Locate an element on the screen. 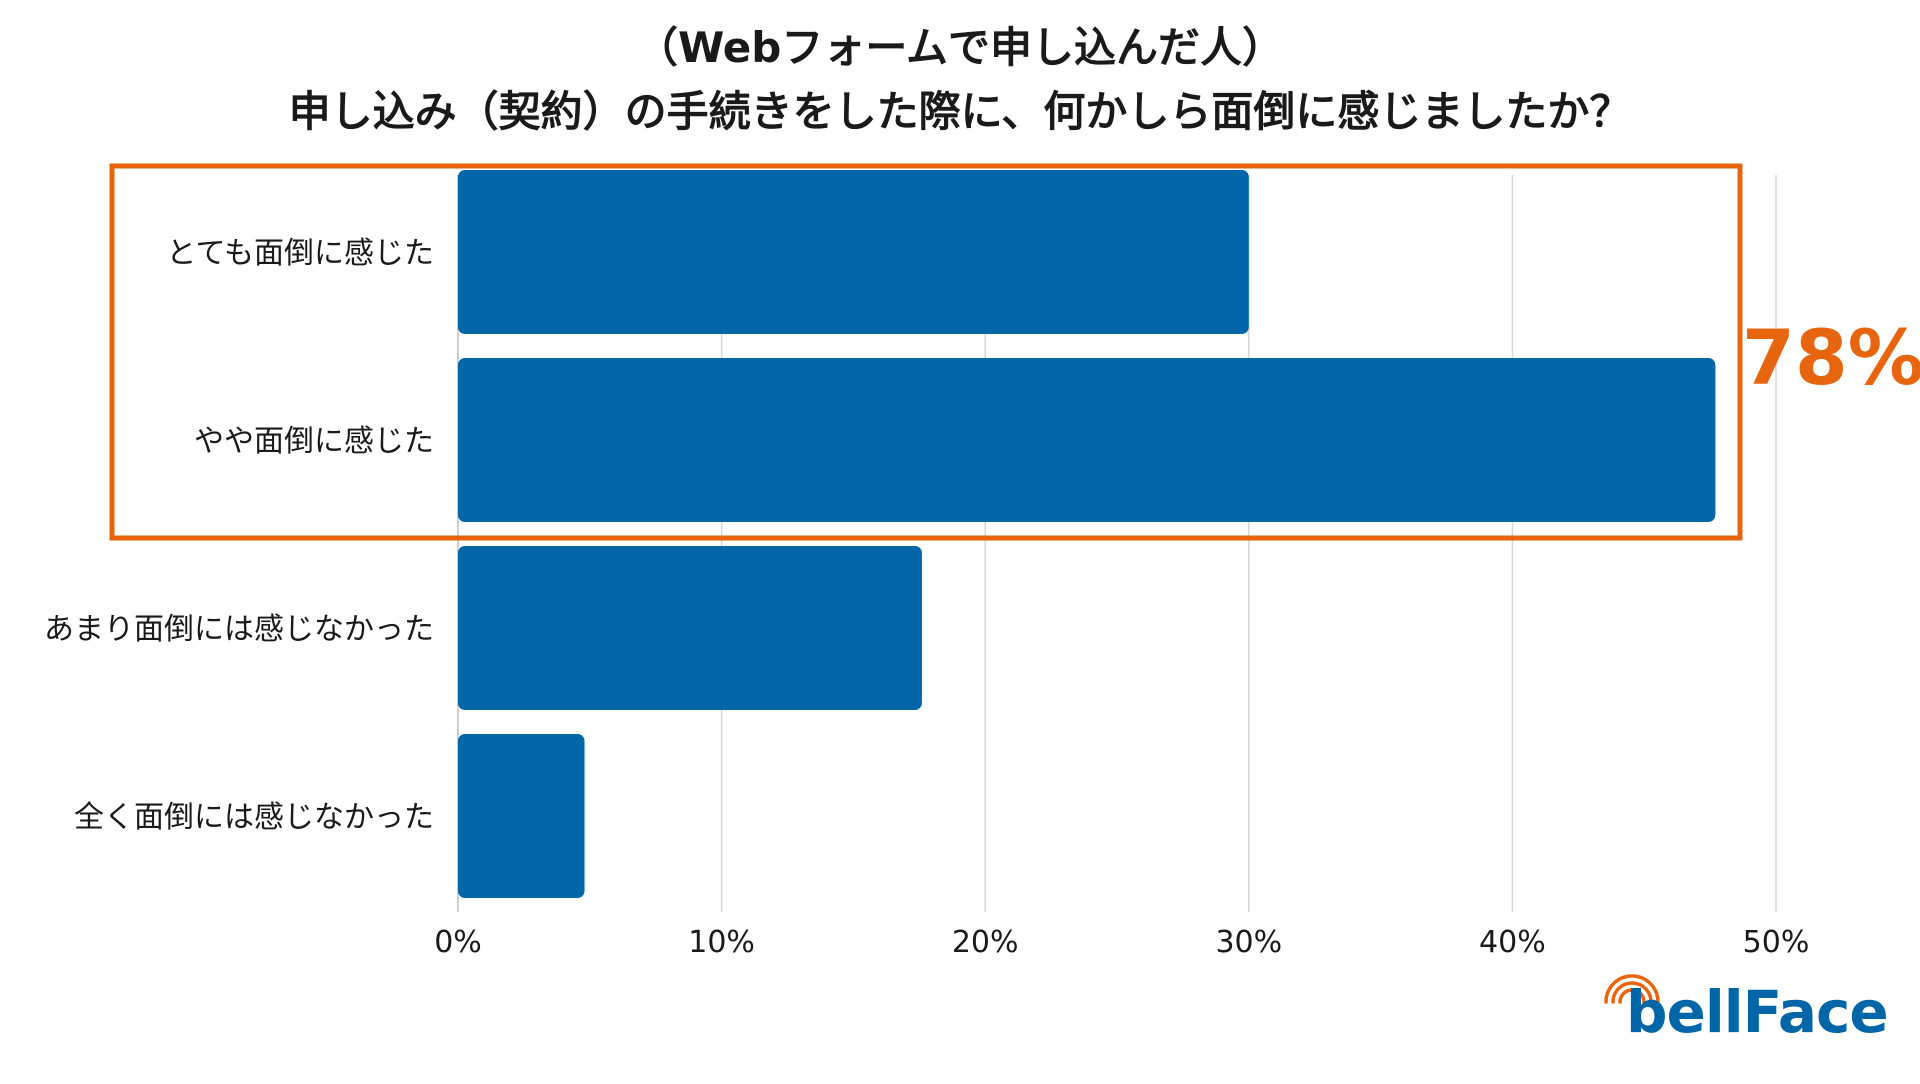 The height and width of the screenshot is (1084, 1920). category-label-3: 全く面倒には感じなかった is located at coordinates (254, 817).